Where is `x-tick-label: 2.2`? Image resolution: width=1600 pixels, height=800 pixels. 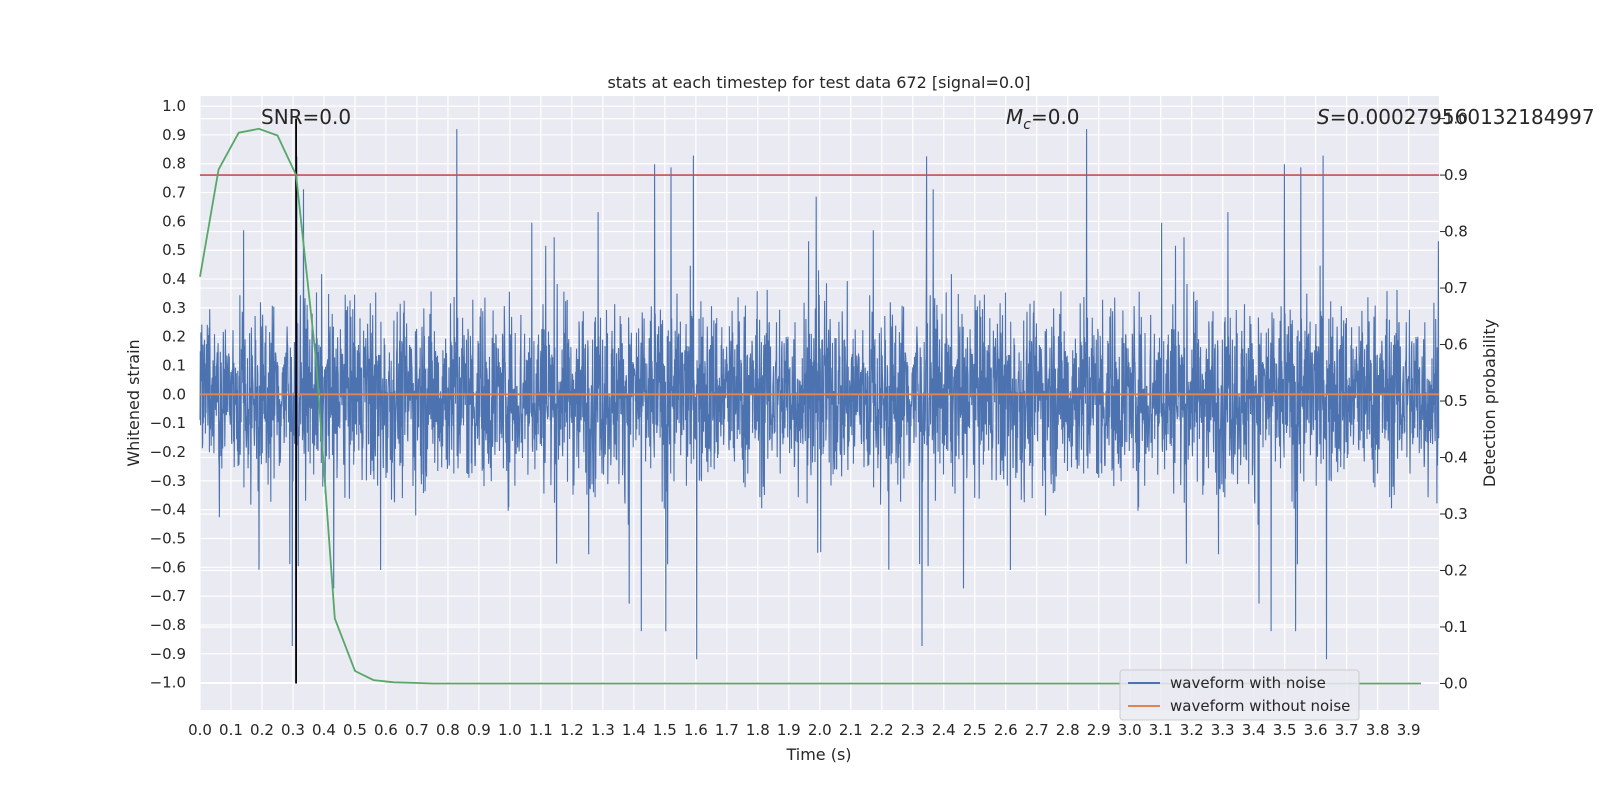
x-tick-label: 2.2 is located at coordinates (882, 730).